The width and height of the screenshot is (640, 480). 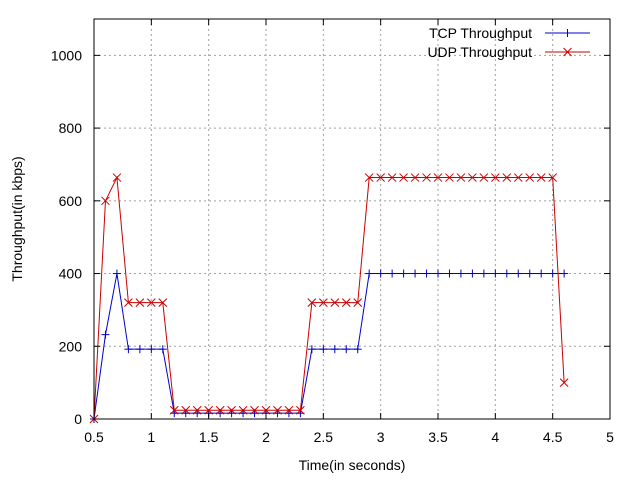 I want to click on x-tick-label: 5, so click(x=610, y=437).